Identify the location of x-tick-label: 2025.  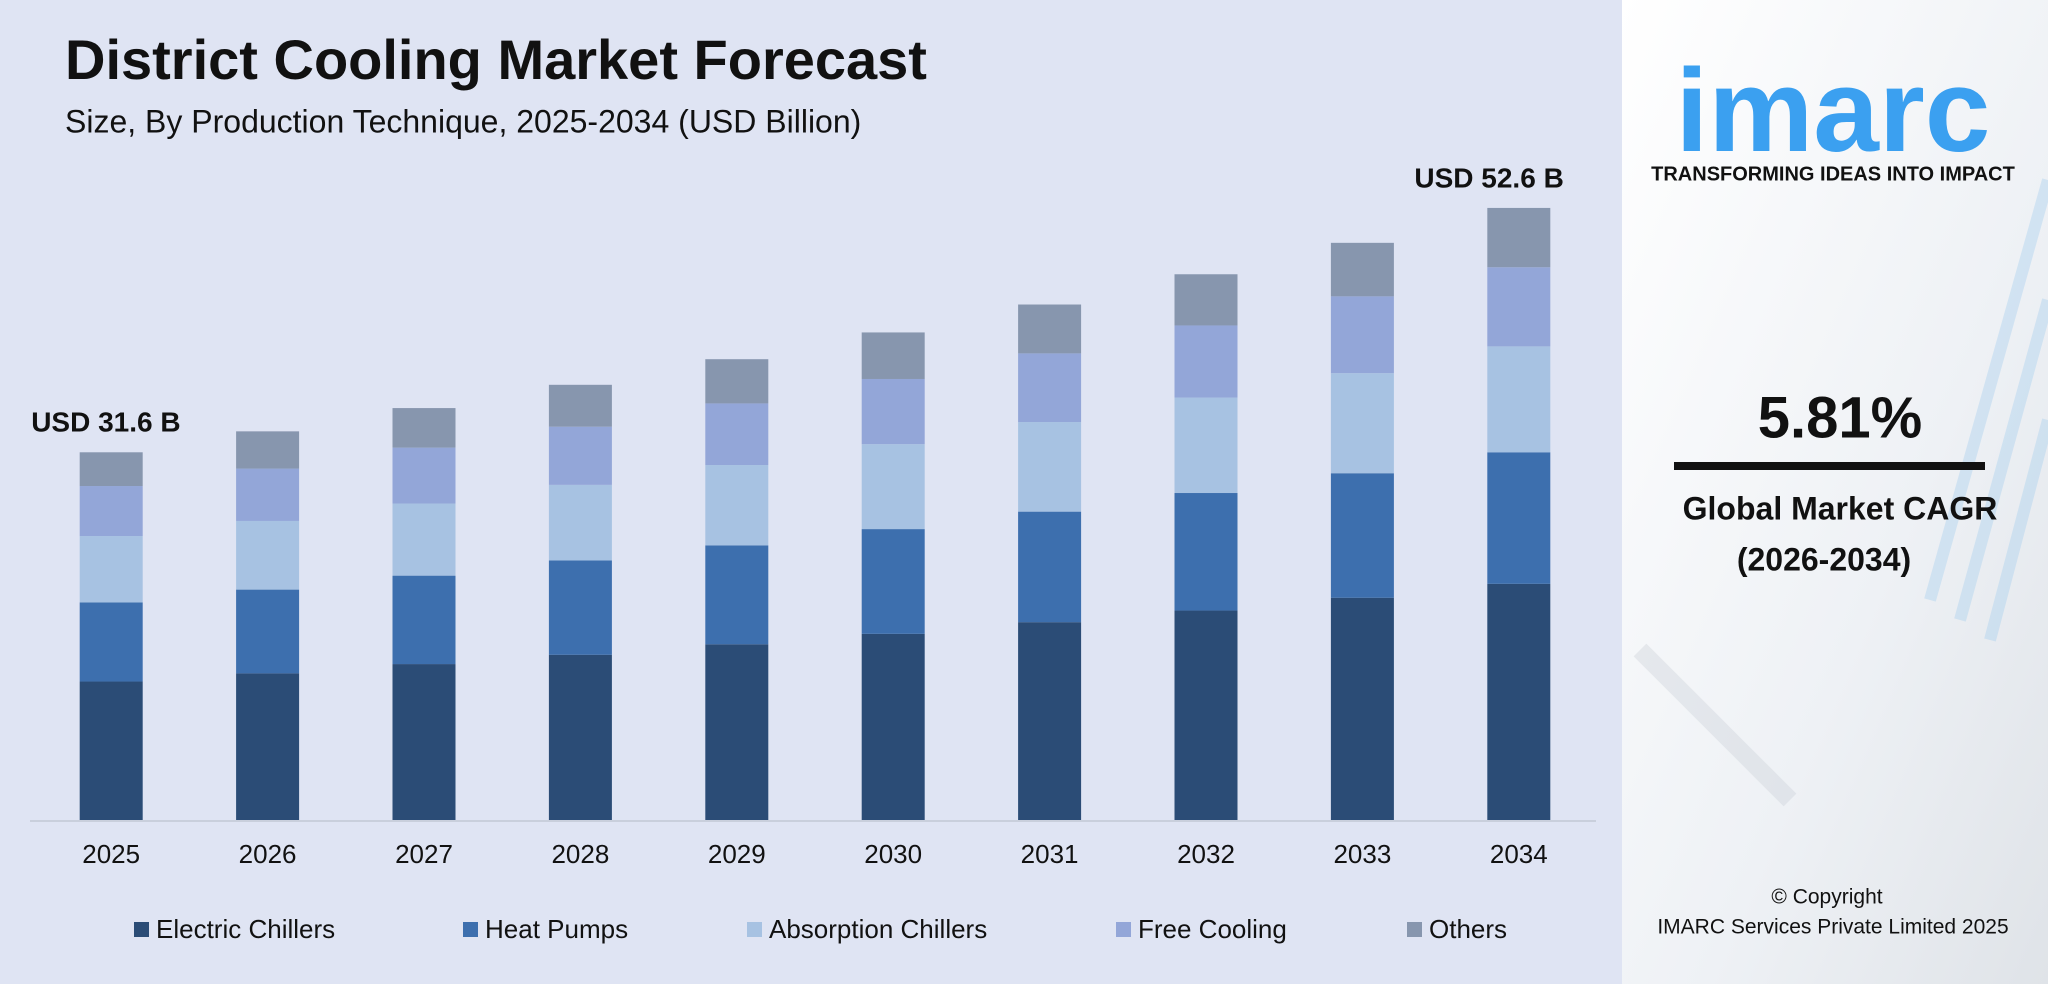
(111, 854).